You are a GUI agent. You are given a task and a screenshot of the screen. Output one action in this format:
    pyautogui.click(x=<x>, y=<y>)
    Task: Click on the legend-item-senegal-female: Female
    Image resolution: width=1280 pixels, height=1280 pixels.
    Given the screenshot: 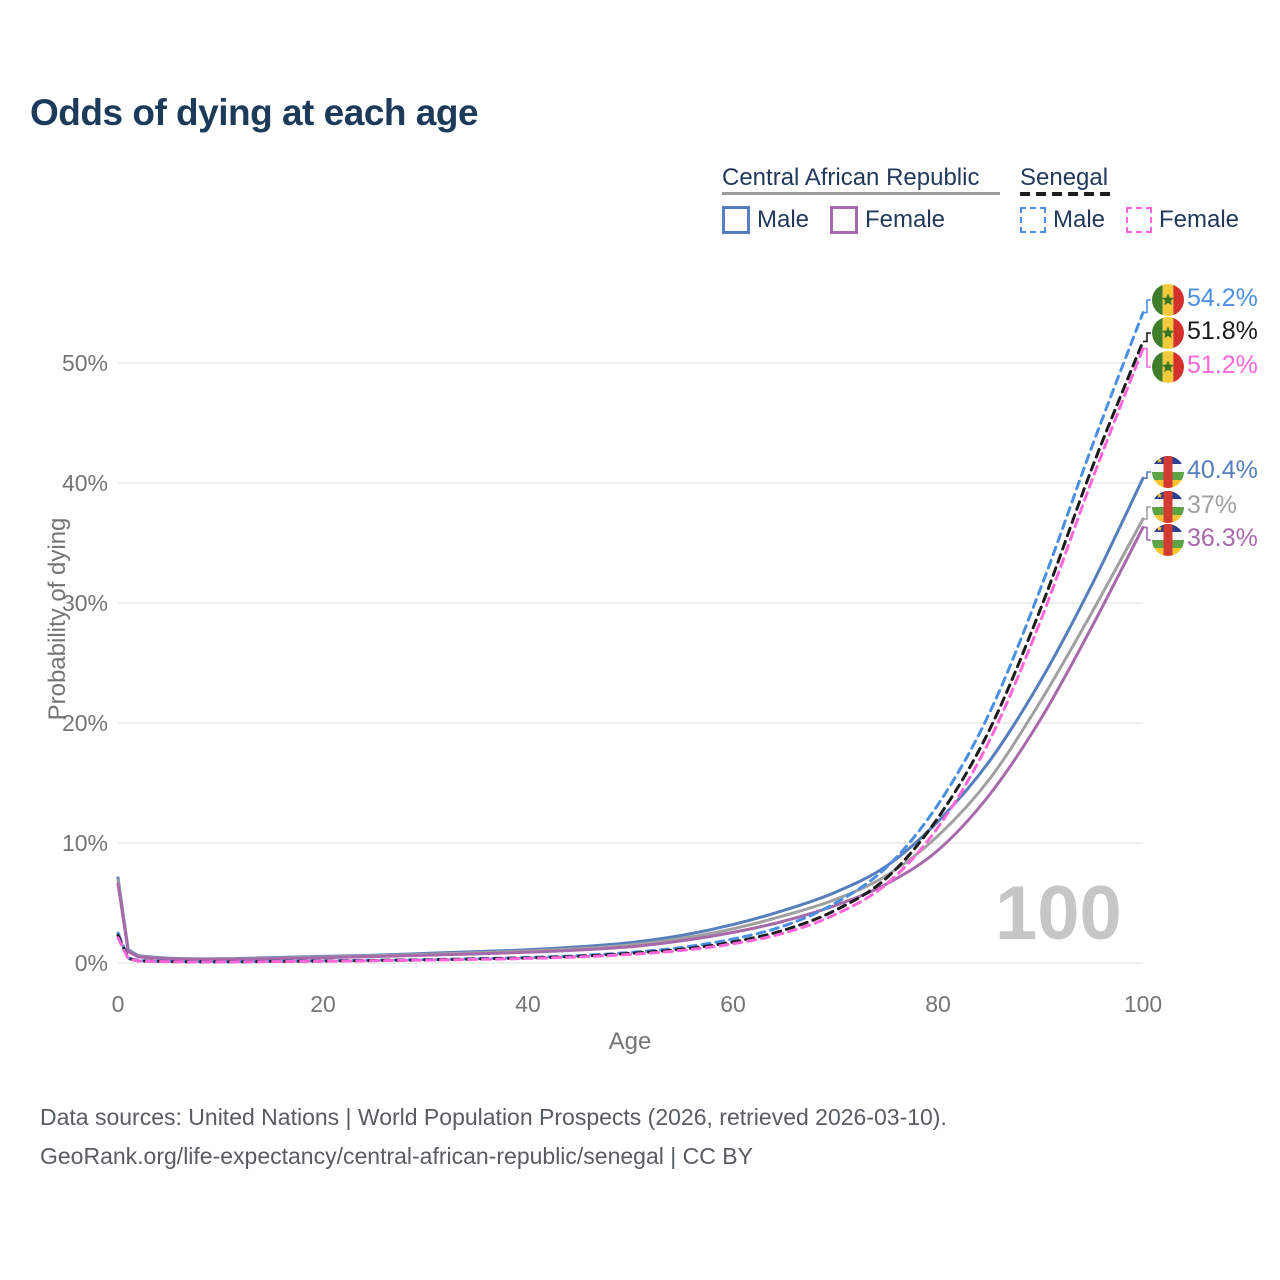 What is the action you would take?
    pyautogui.click(x=1182, y=220)
    